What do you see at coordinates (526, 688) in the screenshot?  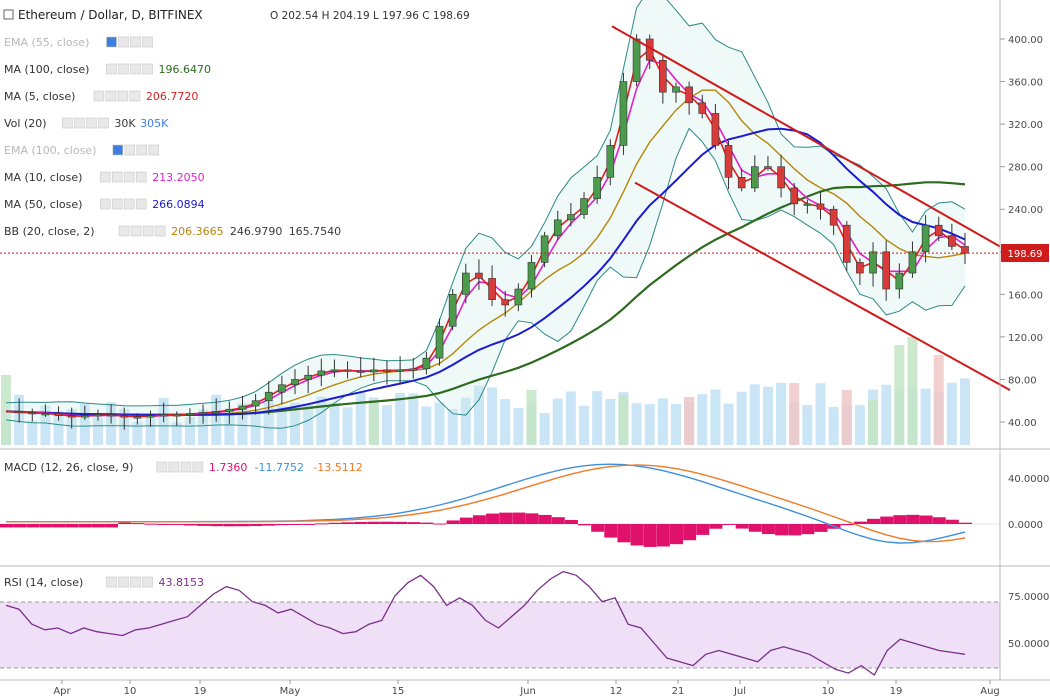 I see `time-axis: Apr 10 19 May 15 Jun 12 21 Jul 10 19 Aug` at bounding box center [526, 688].